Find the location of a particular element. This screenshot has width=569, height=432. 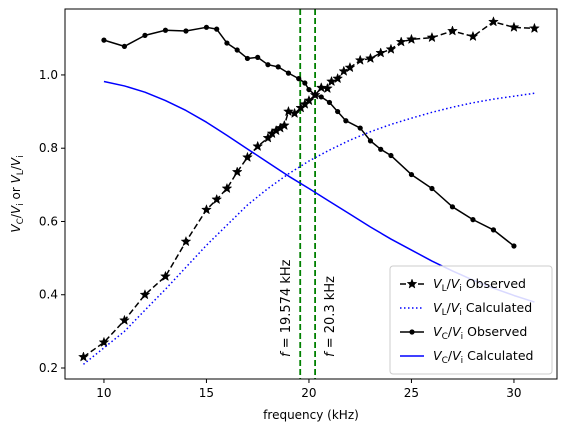

y-tick-label: 0.2 is located at coordinates (48, 368).